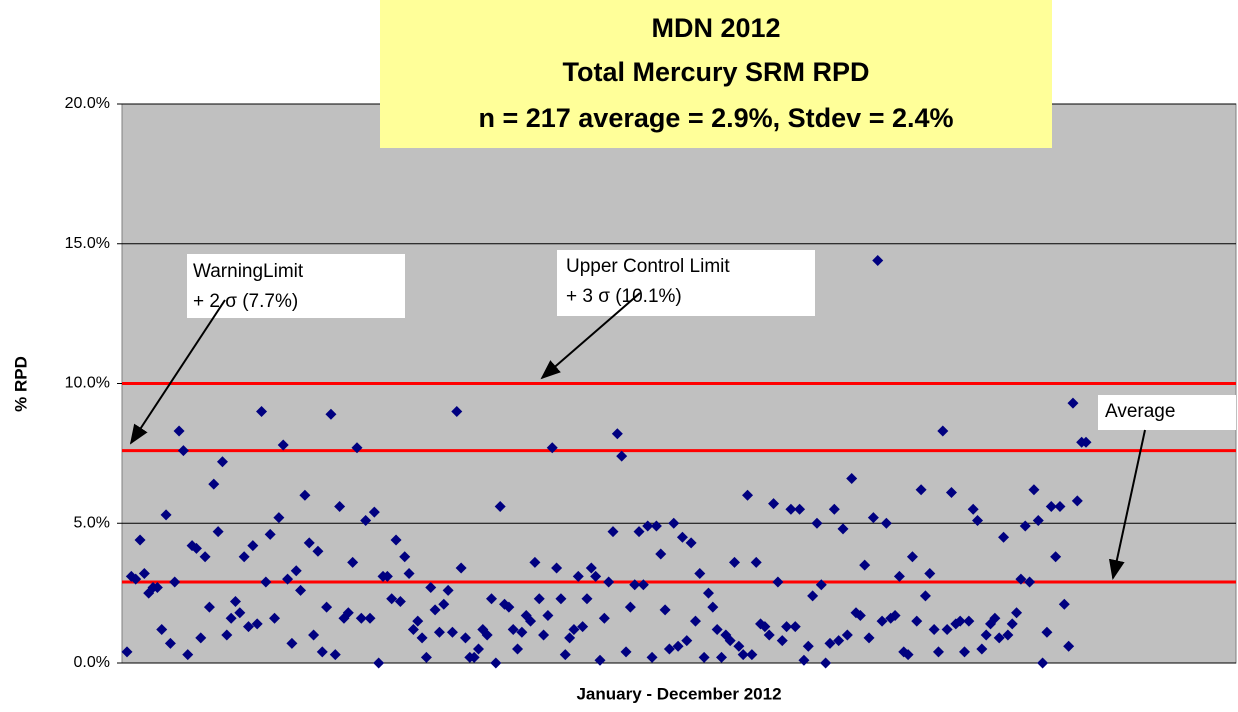  I want to click on y-tick-label: 15.0%, so click(87, 243).